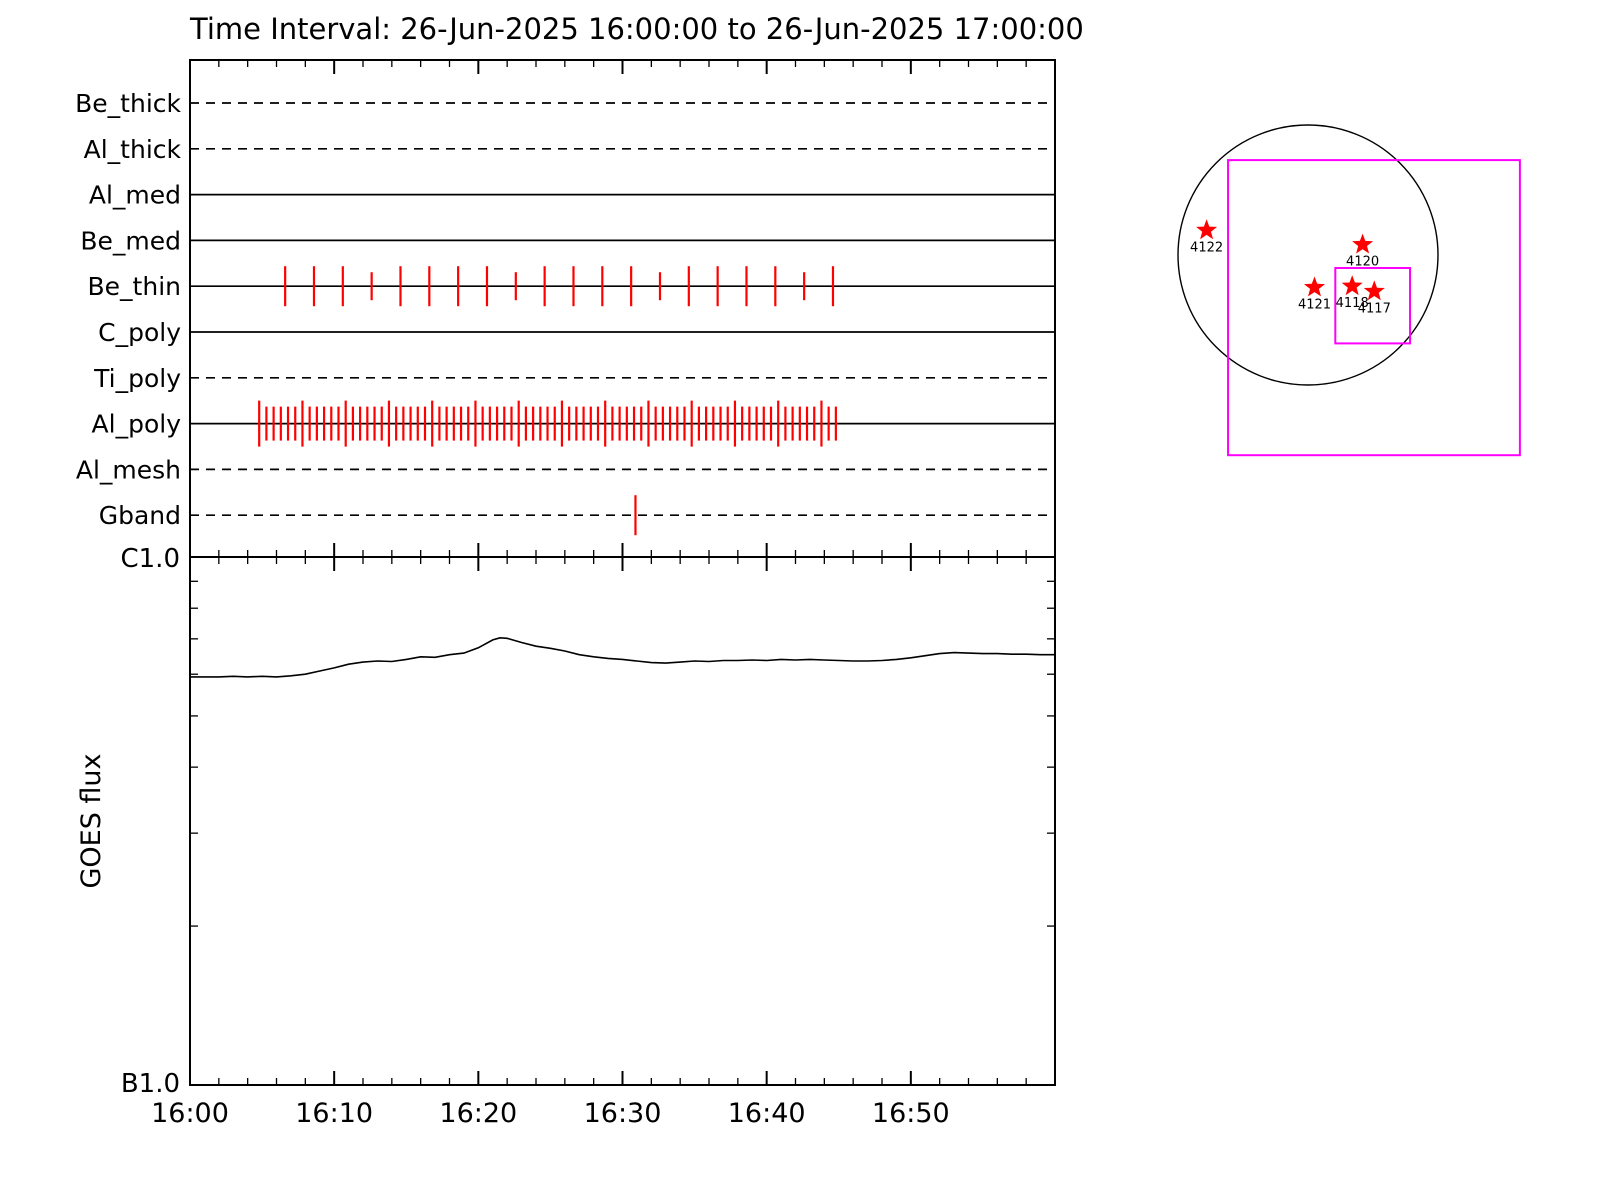 The width and height of the screenshot is (1600, 1200). What do you see at coordinates (139, 332) in the screenshot?
I see `channel-label-C_poly: C_poly` at bounding box center [139, 332].